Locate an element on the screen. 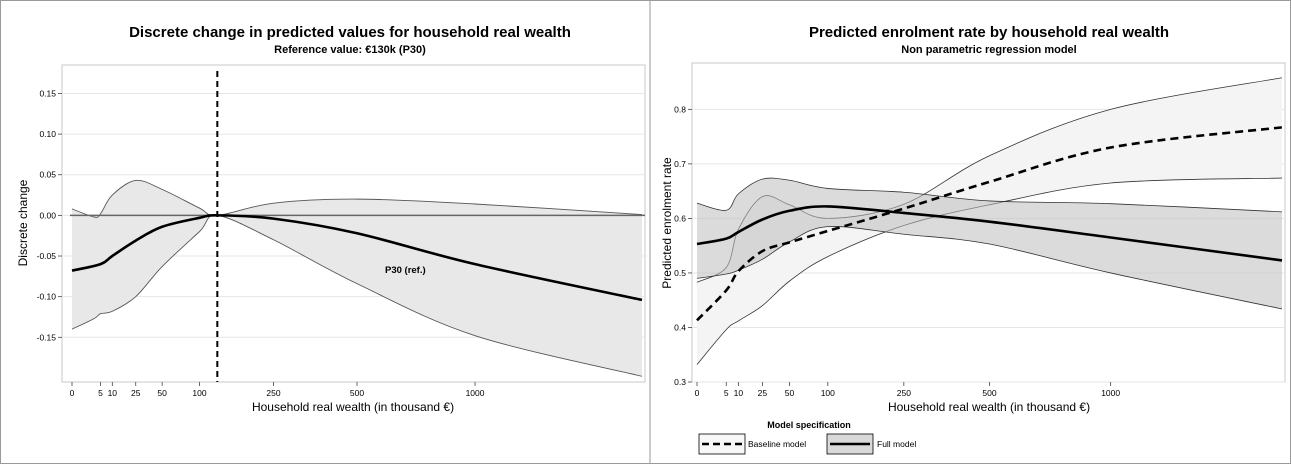 This screenshot has width=1291, height=464. y-axis-ticks: 0.15 0.10 0.05 0.00 -0.05 -0.10 -0.15 is located at coordinates (49, 215).